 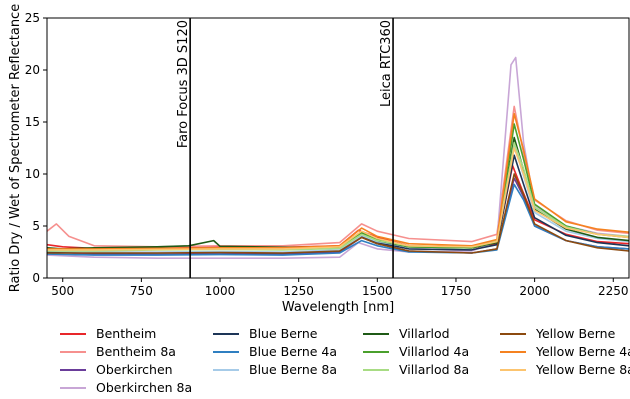 What do you see at coordinates (126, 333) in the screenshot?
I see `legend-label-0: Bentheim` at bounding box center [126, 333].